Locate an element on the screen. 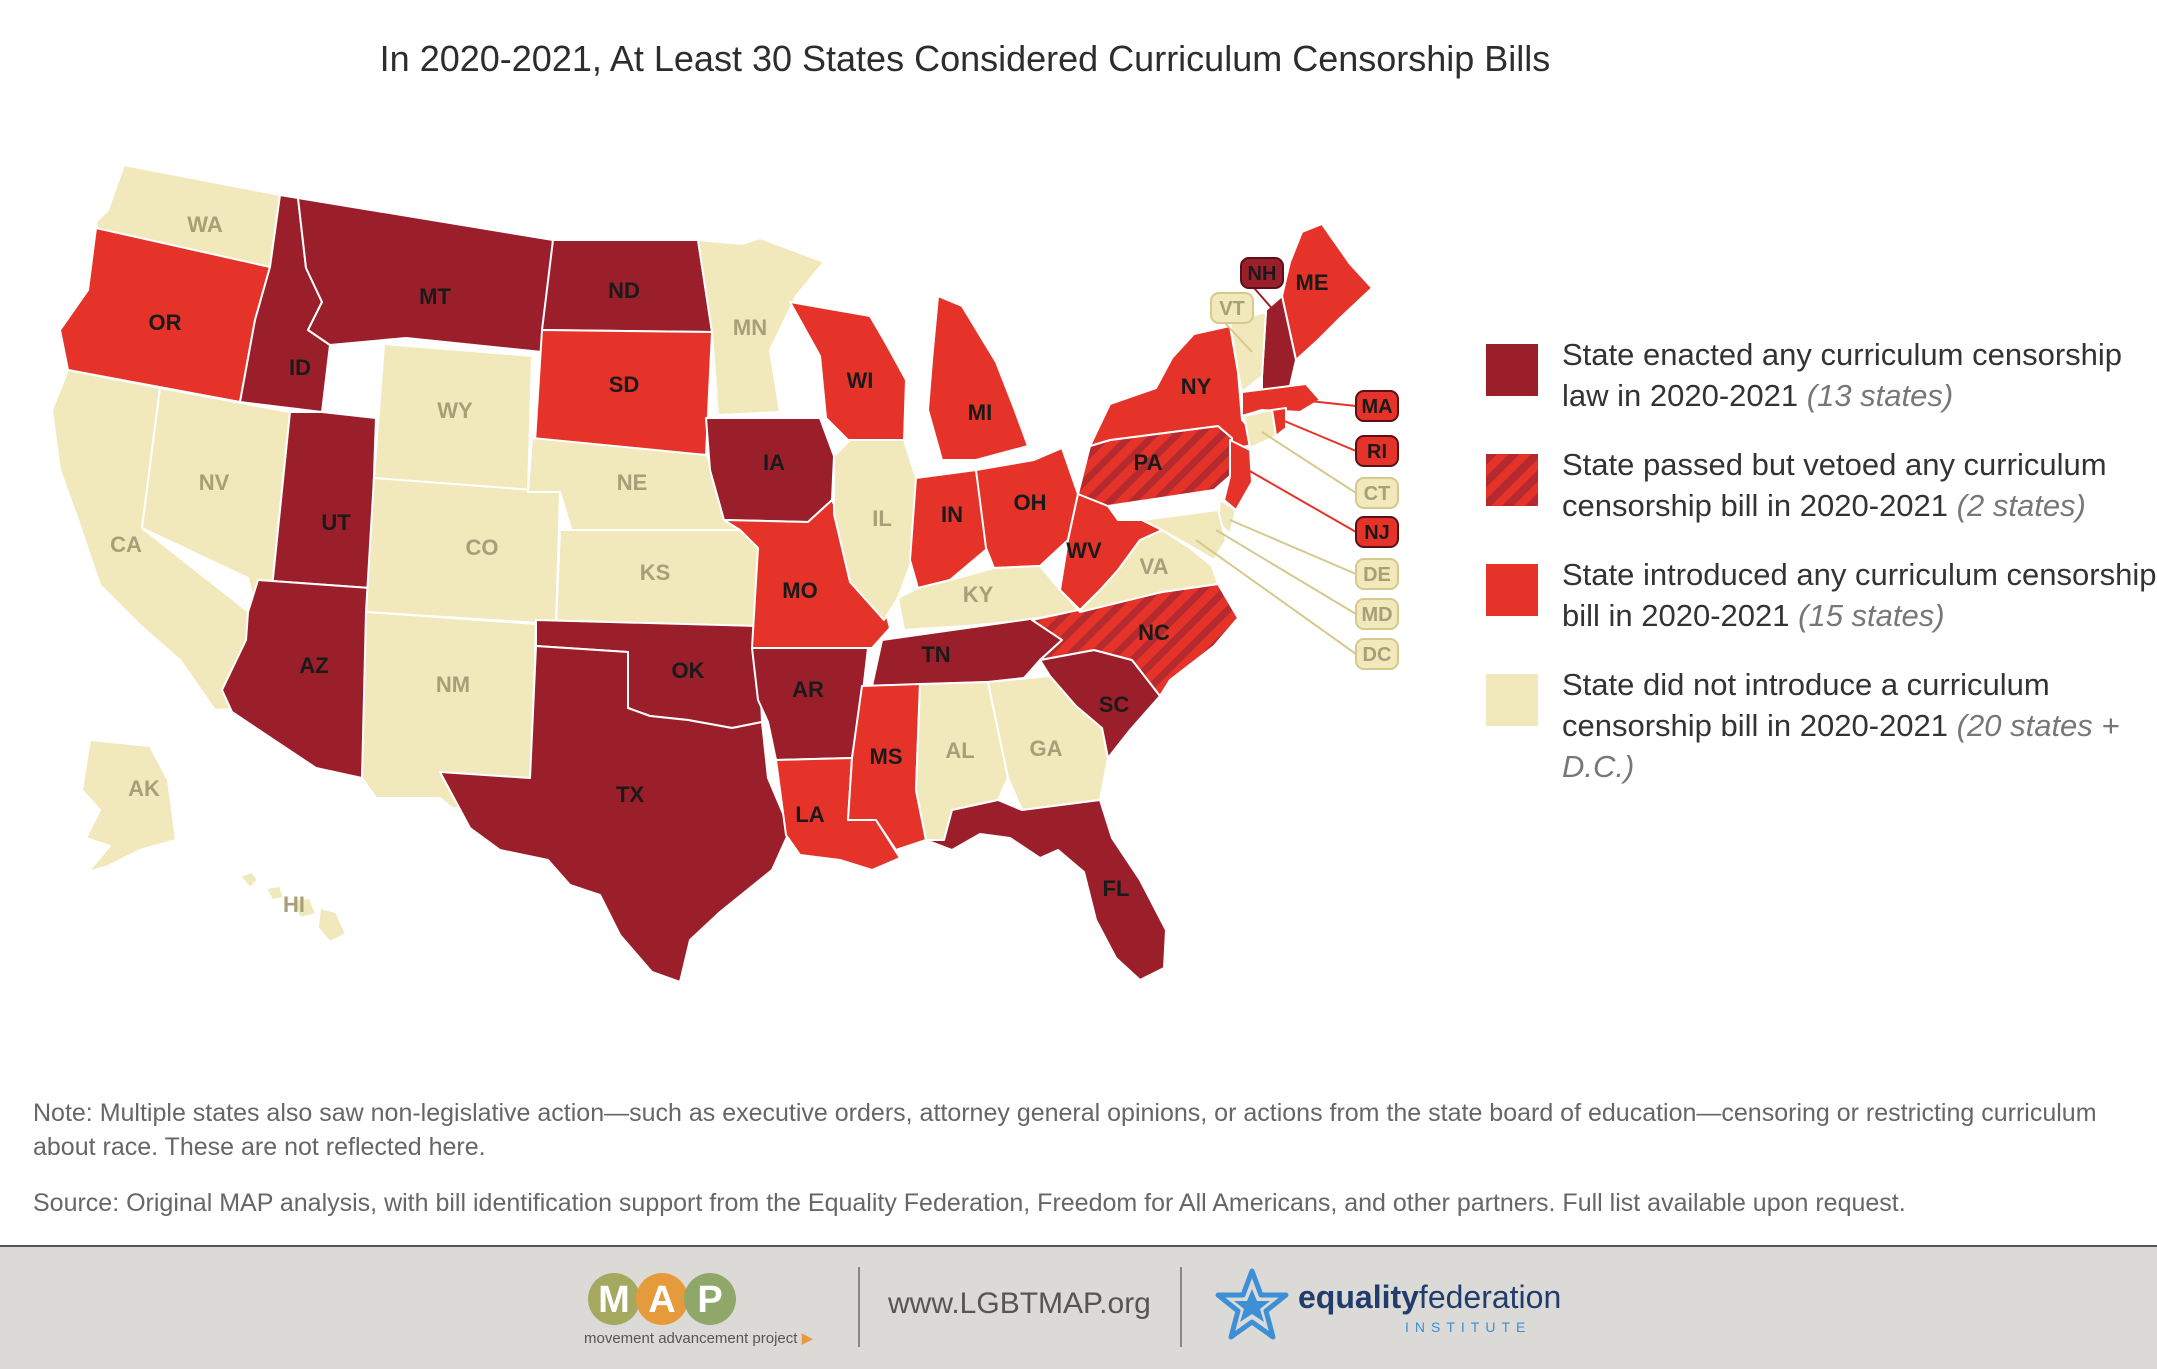 The height and width of the screenshot is (1369, 2157). legend-count-enacted: (13 states) is located at coordinates (1880, 395).